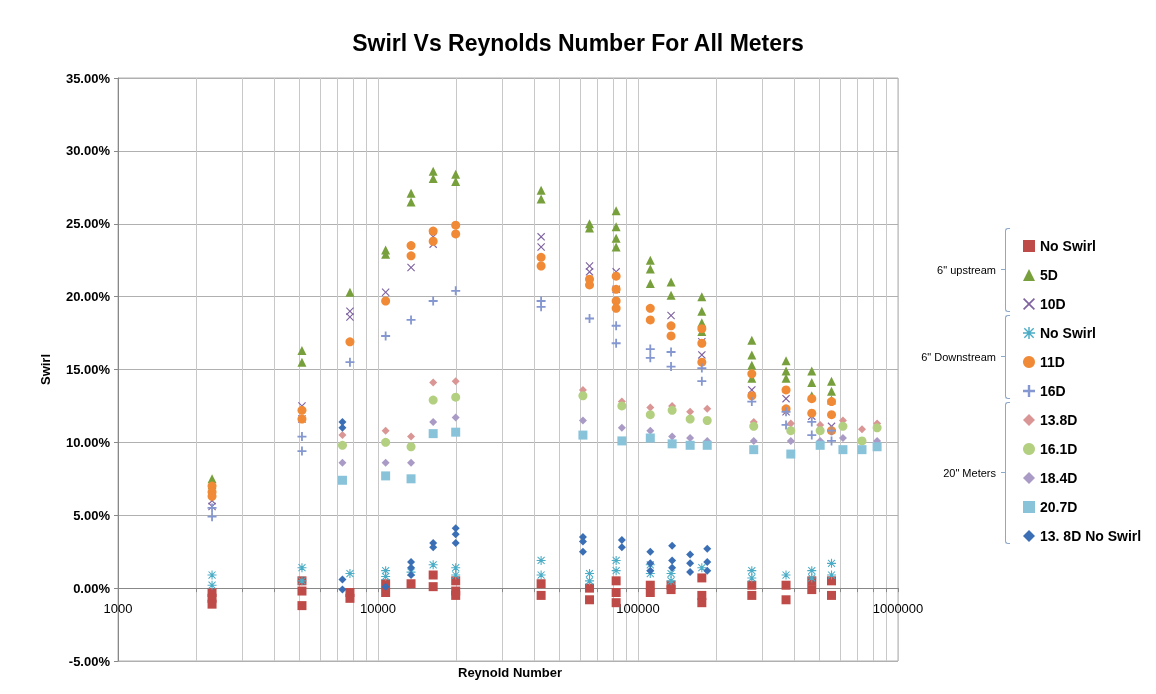 The image size is (1156, 694). What do you see at coordinates (1091, 536) in the screenshot?
I see `legend-label: 13. 8D No Swirl` at bounding box center [1091, 536].